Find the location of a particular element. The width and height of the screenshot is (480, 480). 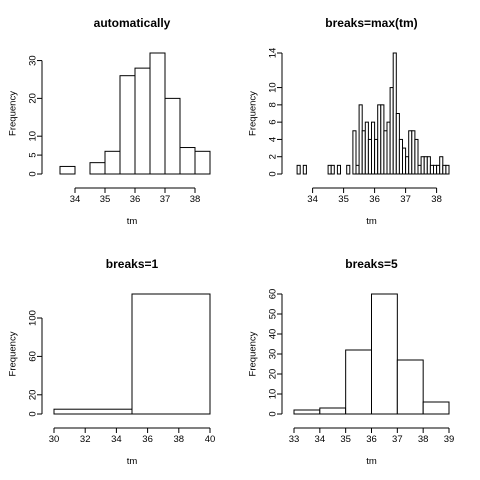

chart-title: breaks=1 is located at coordinates (132, 264).